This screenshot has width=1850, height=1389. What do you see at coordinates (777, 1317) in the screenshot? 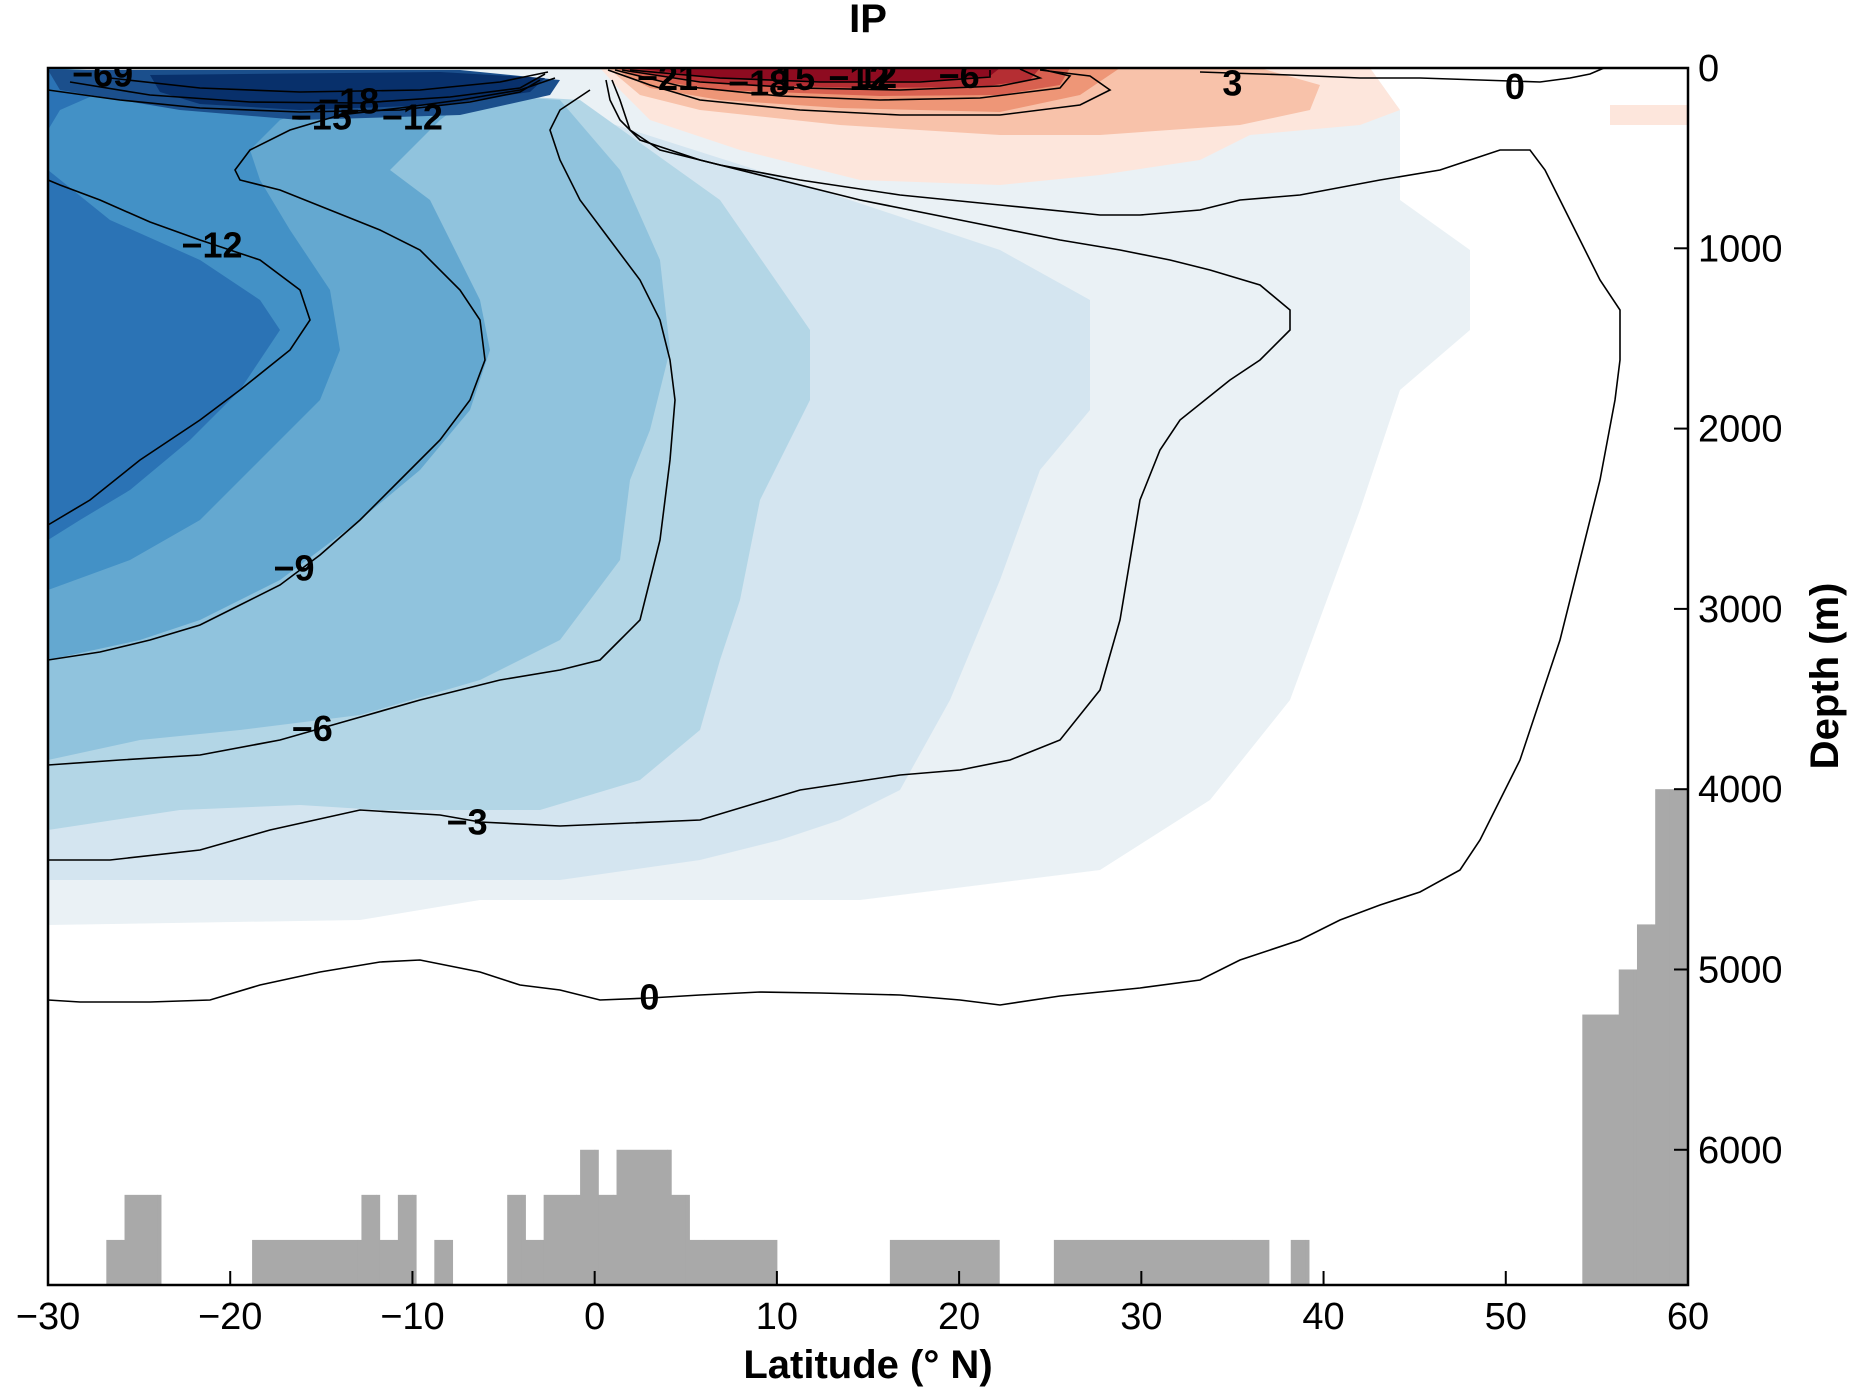
I see `x-tick-label: 10` at bounding box center [777, 1317].